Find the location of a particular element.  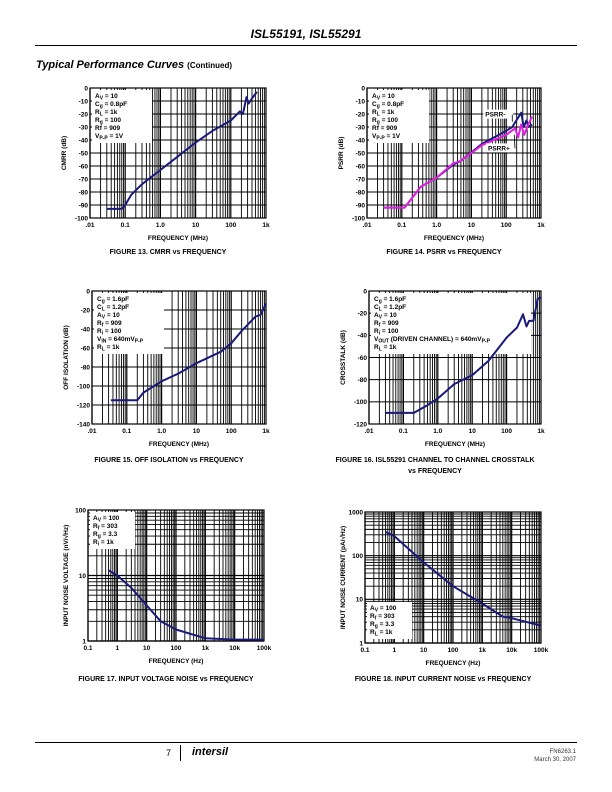

footer-doc-info: FN6263.1 March 30, 2007 is located at coordinates (555, 756).